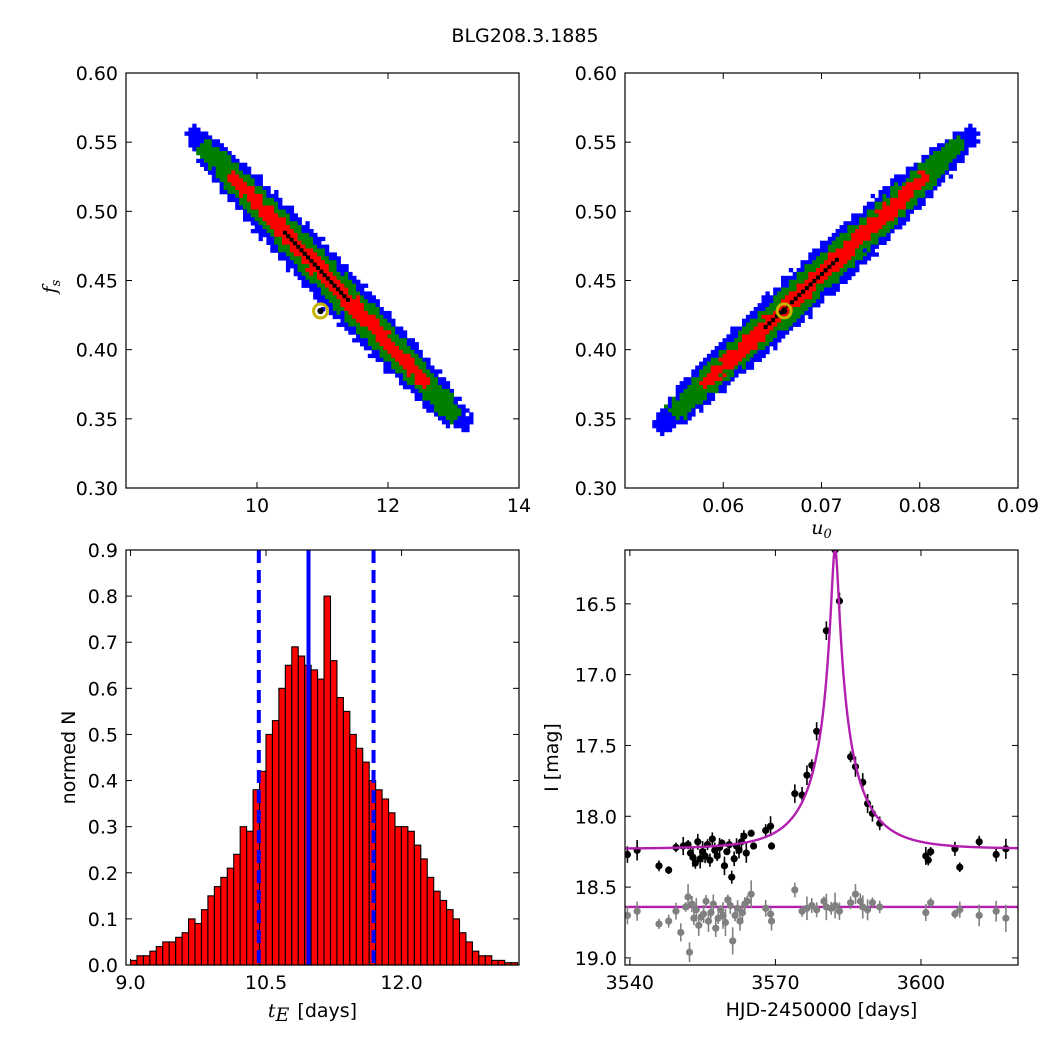  I want to click on hist-ytick-label: 0.9, so click(103, 551).